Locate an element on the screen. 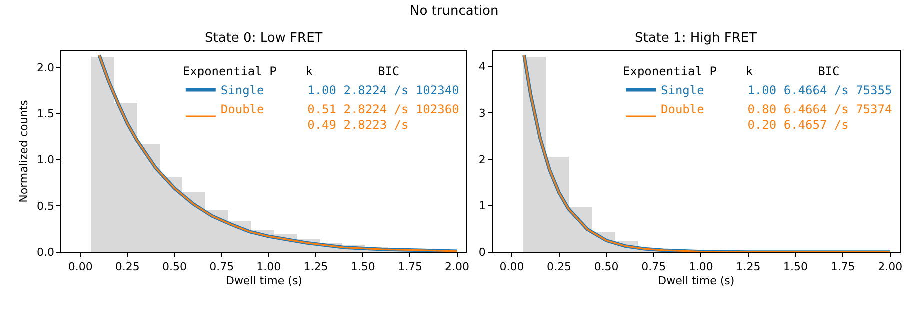 The image size is (911, 311). y-tick-label: 1.0 is located at coordinates (46, 160).